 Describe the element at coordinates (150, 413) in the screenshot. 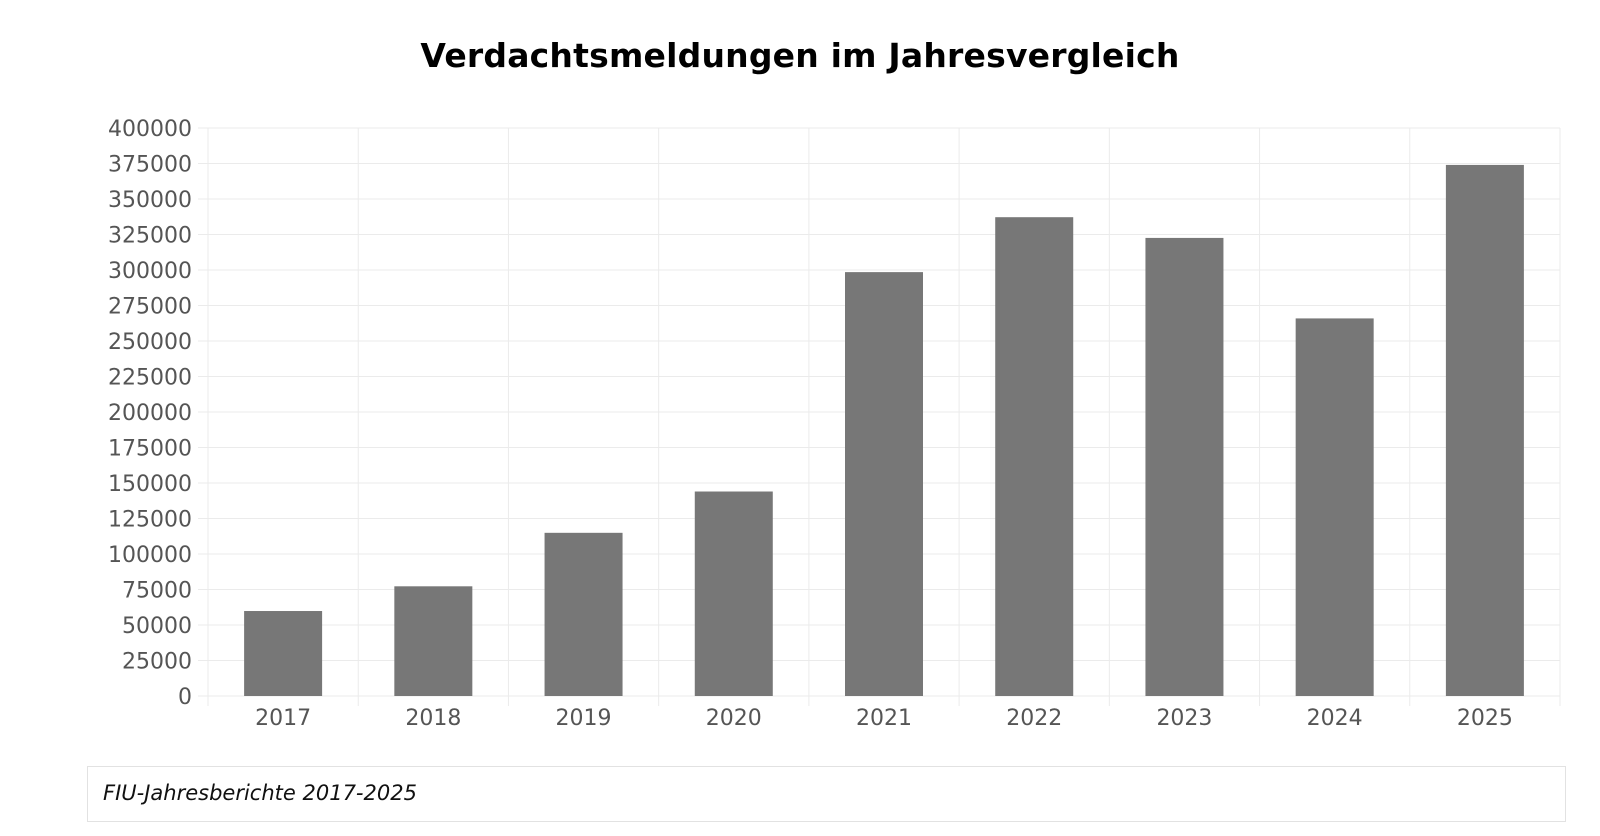

I see `y-tick-label: 200000` at that location.